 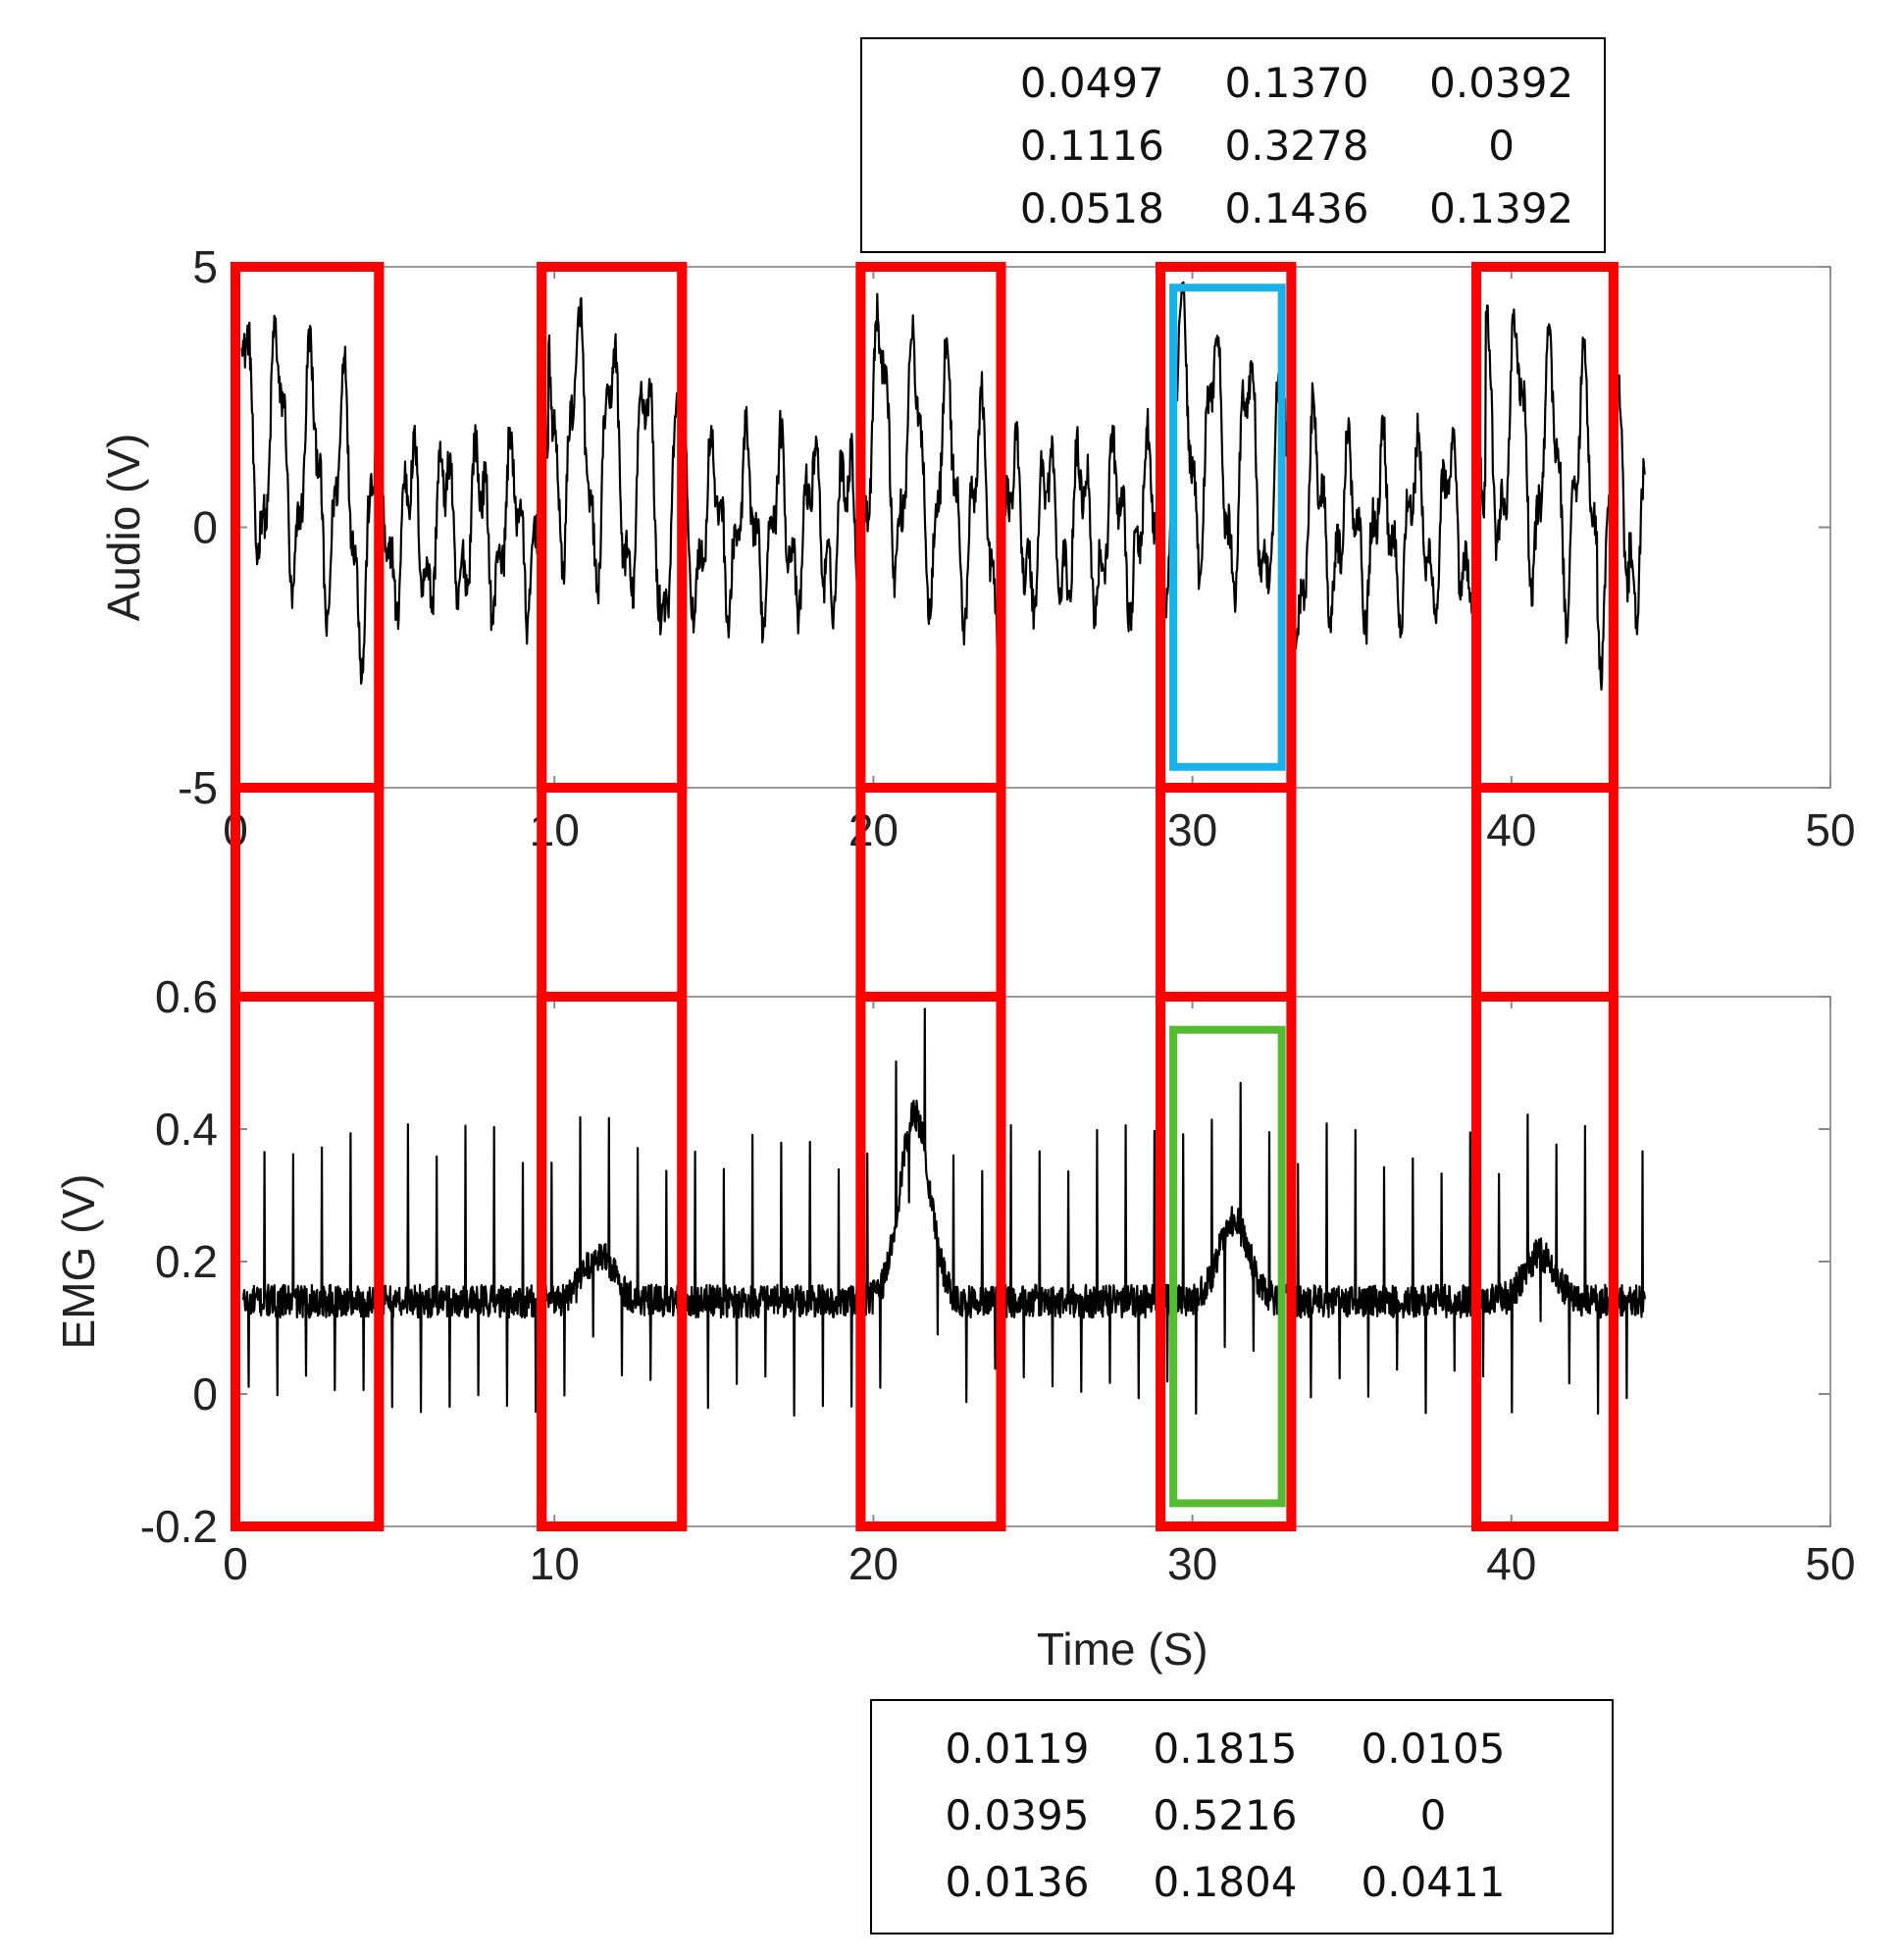 I want to click on matrix-row: 0.0136 0.1804 0.0411, so click(x=1225, y=1881).